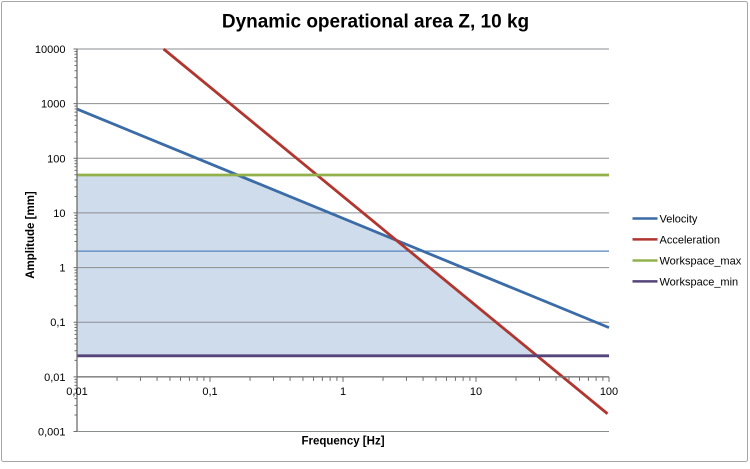 This screenshot has width=750, height=469. Describe the element at coordinates (50, 50) in the screenshot. I see `svg-text: 10000` at that location.